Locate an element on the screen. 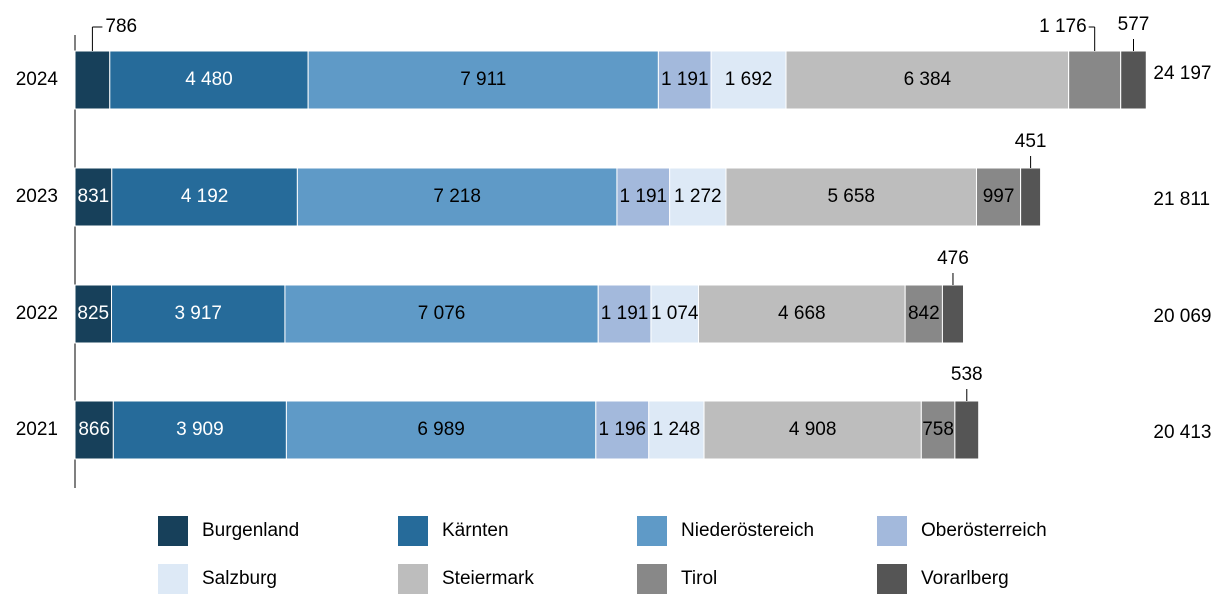 The width and height of the screenshot is (1227, 594). data-label: 7 218 is located at coordinates (457, 196).